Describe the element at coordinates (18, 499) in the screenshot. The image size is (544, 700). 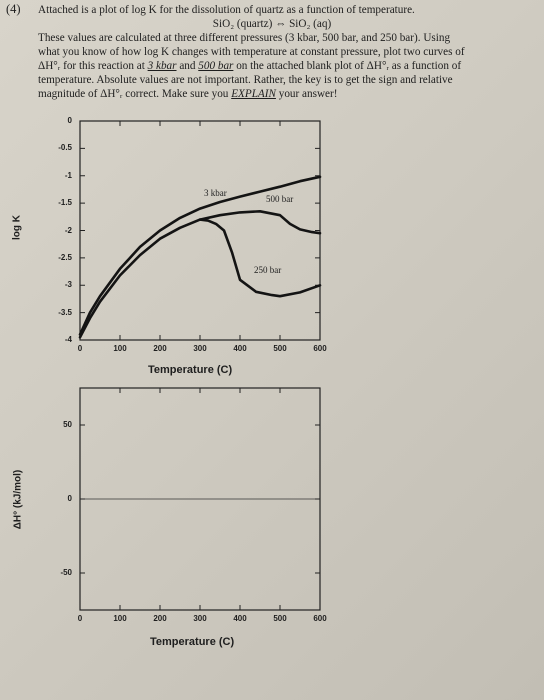
I see `deltah-y-axis-title: ΔH° (kJ/mol)` at that location.